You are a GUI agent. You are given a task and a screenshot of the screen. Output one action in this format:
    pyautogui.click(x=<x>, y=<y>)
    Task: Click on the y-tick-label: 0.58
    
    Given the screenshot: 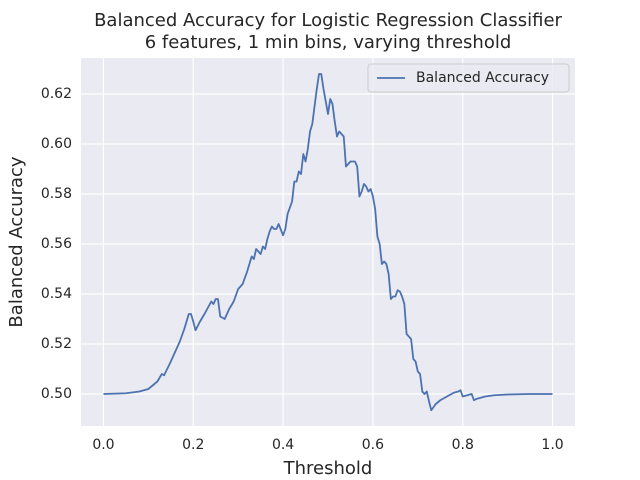 What is the action you would take?
    pyautogui.click(x=56, y=194)
    